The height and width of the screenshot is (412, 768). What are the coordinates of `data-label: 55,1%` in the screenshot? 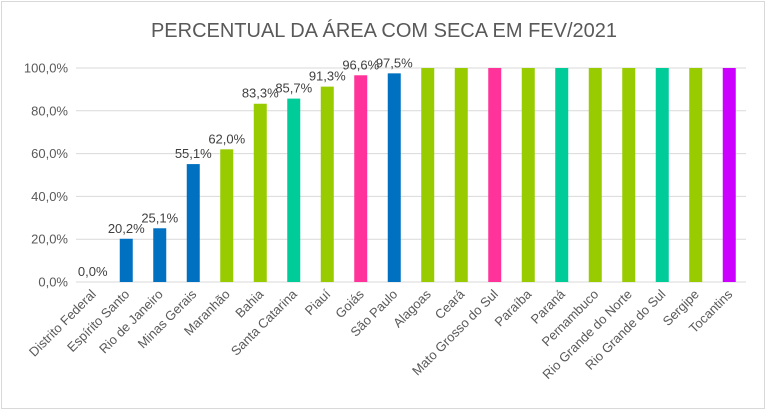 It's located at (193, 153).